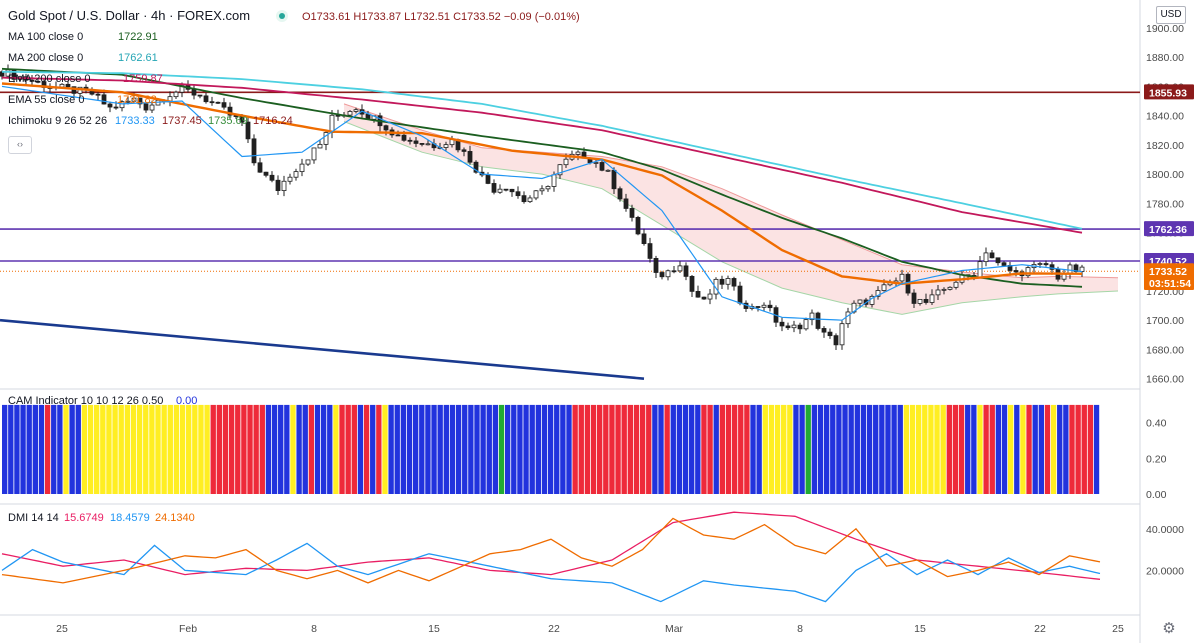  I want to click on legend-ema200-name: EMA 200 close 0, so click(49, 79).